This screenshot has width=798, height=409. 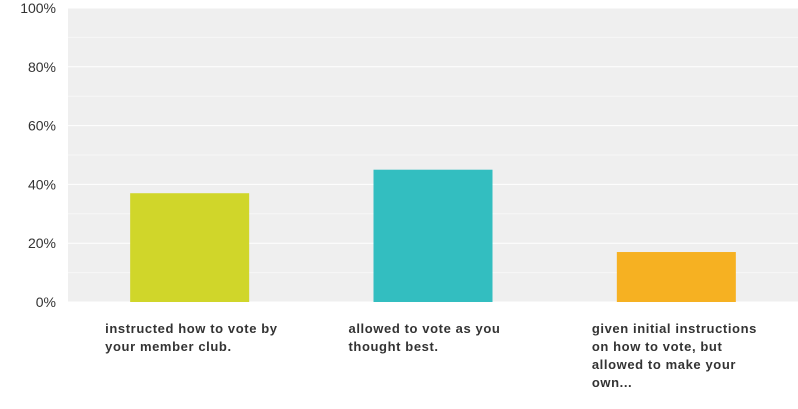 I want to click on y-tick-label-100pct: 100%, so click(x=38, y=8).